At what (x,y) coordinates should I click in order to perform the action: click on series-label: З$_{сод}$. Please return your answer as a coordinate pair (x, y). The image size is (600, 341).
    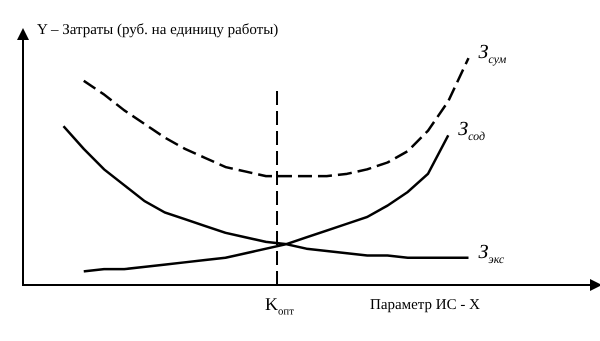
    Looking at the image, I should click on (472, 131).